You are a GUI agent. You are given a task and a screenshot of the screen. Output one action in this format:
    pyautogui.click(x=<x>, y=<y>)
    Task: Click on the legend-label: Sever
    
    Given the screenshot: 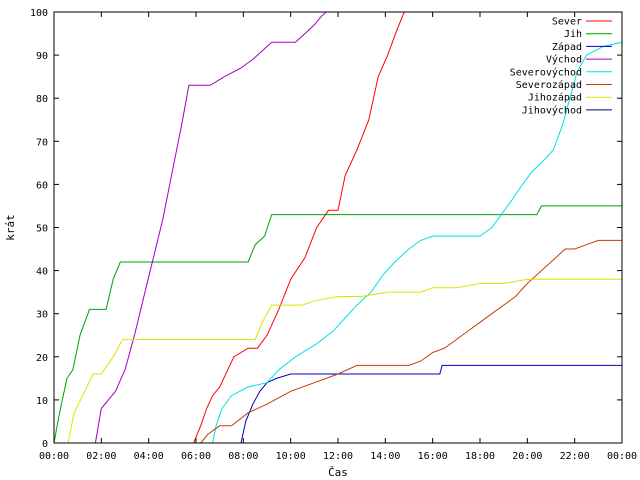 What is the action you would take?
    pyautogui.click(x=567, y=22)
    